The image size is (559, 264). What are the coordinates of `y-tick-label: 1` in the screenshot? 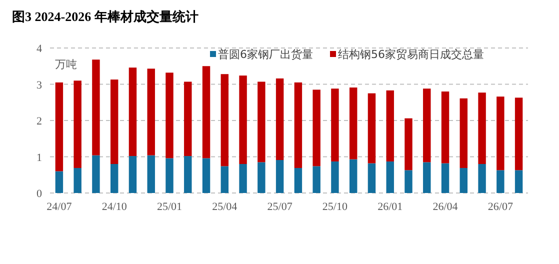 It's located at (39, 158).